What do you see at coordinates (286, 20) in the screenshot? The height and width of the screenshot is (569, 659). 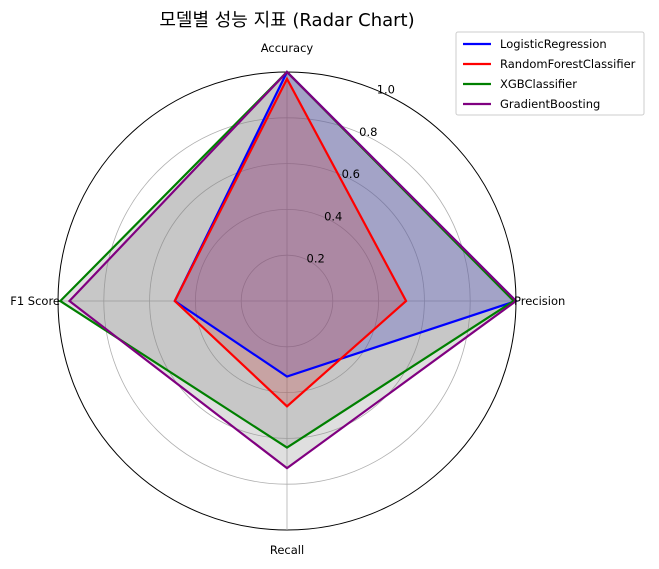 I see `chart-title: 모델별 성능 지표 (Radar Chart)` at bounding box center [286, 20].